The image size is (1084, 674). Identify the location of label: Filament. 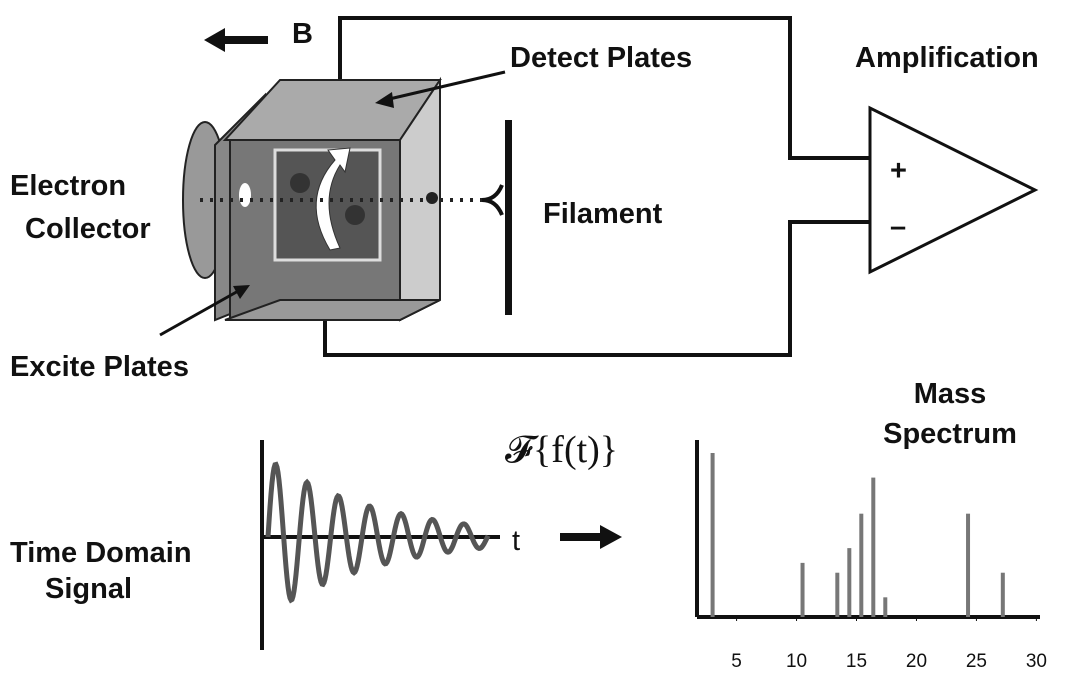
(603, 214).